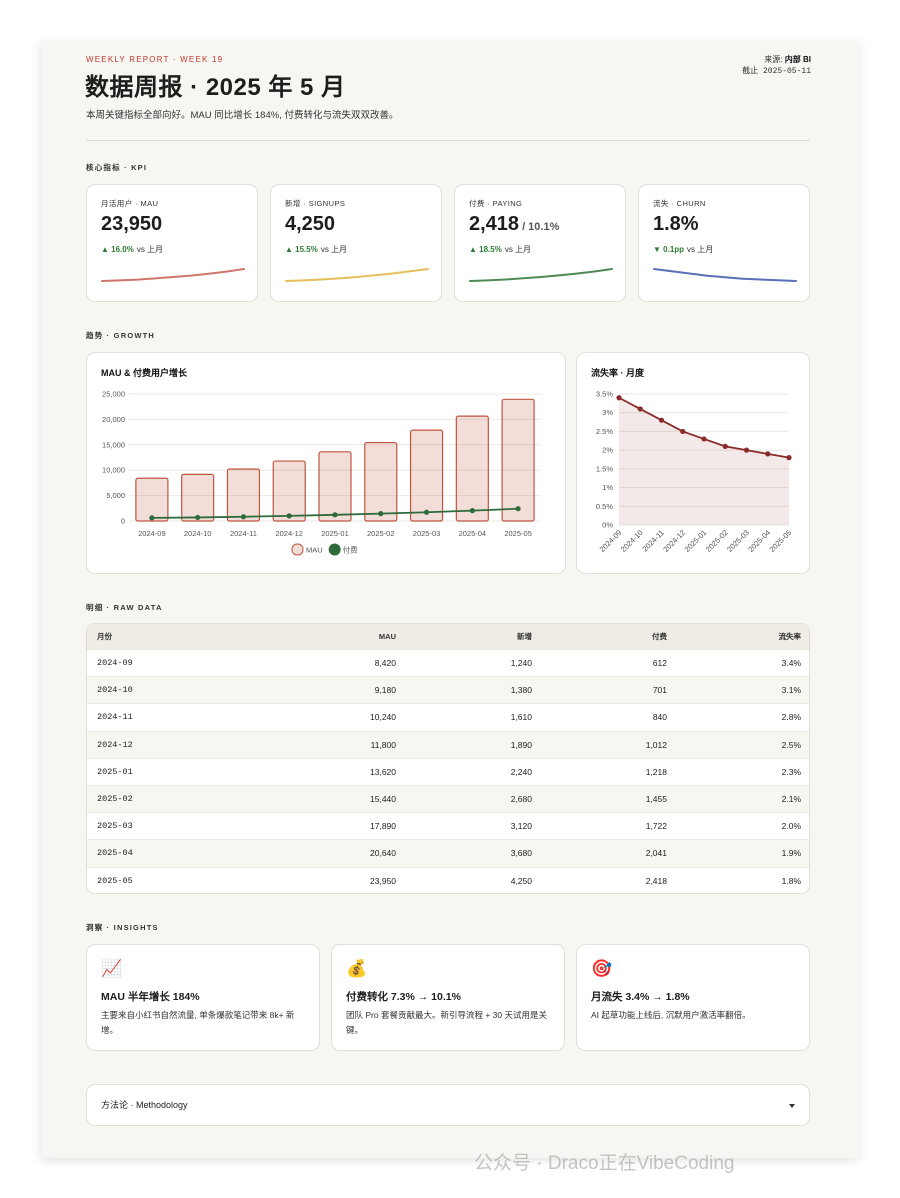  Describe the element at coordinates (607, 412) in the screenshot. I see `y-tick-label: 3%` at that location.